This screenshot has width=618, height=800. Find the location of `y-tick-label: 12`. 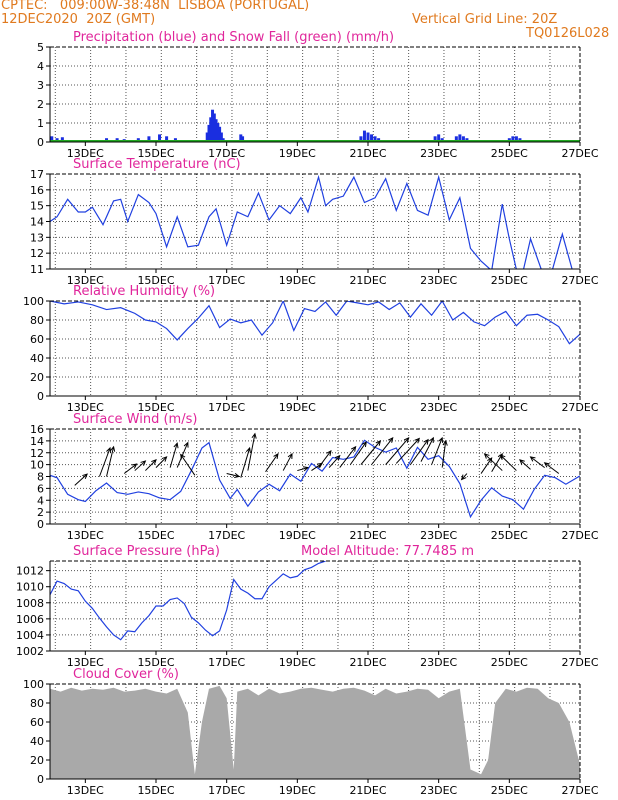

y-tick-label: 12 is located at coordinates (37, 453).